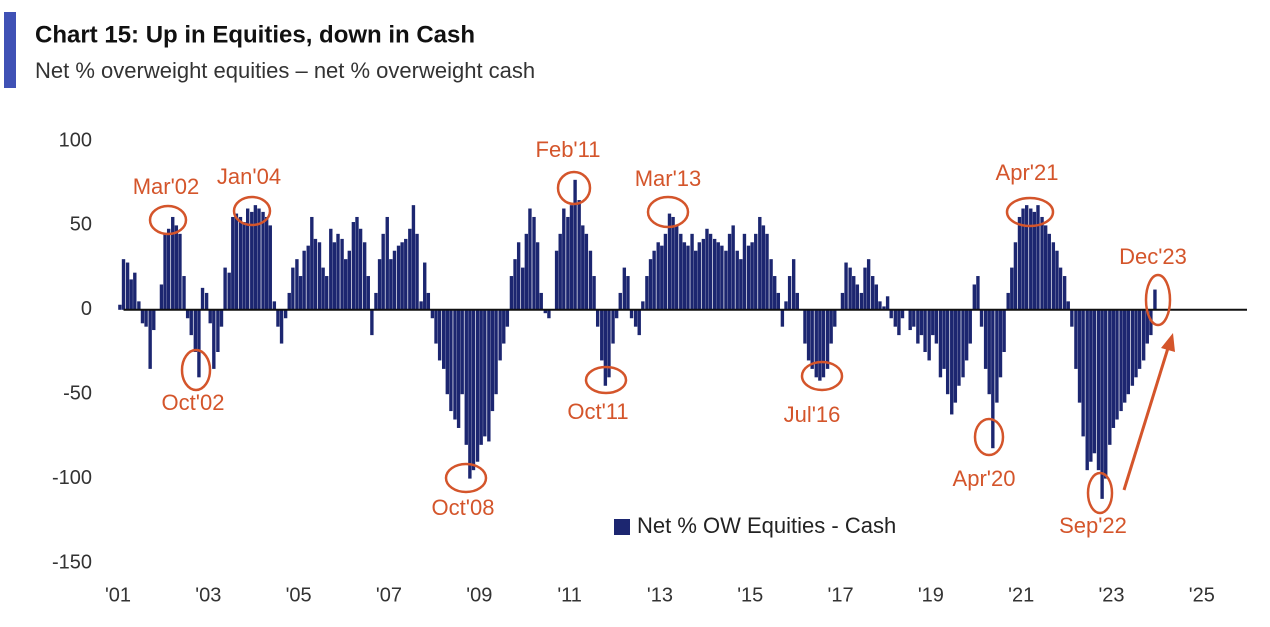  What do you see at coordinates (255, 34) in the screenshot?
I see `chart-title: Chart 15: Up in Equities, down in Cash` at bounding box center [255, 34].